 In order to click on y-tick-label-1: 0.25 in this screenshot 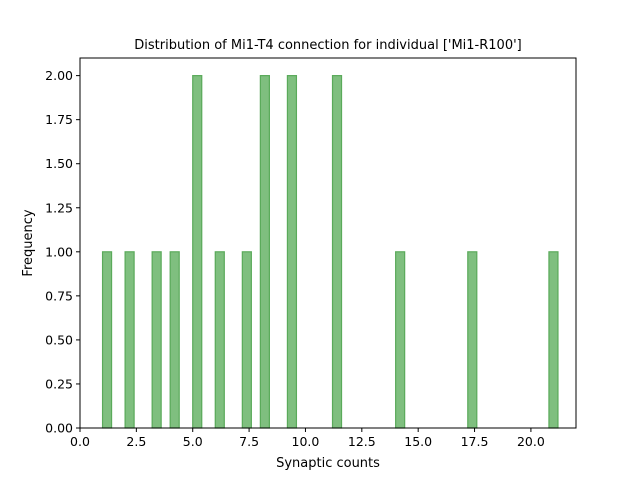, I will do `click(59, 383)`.